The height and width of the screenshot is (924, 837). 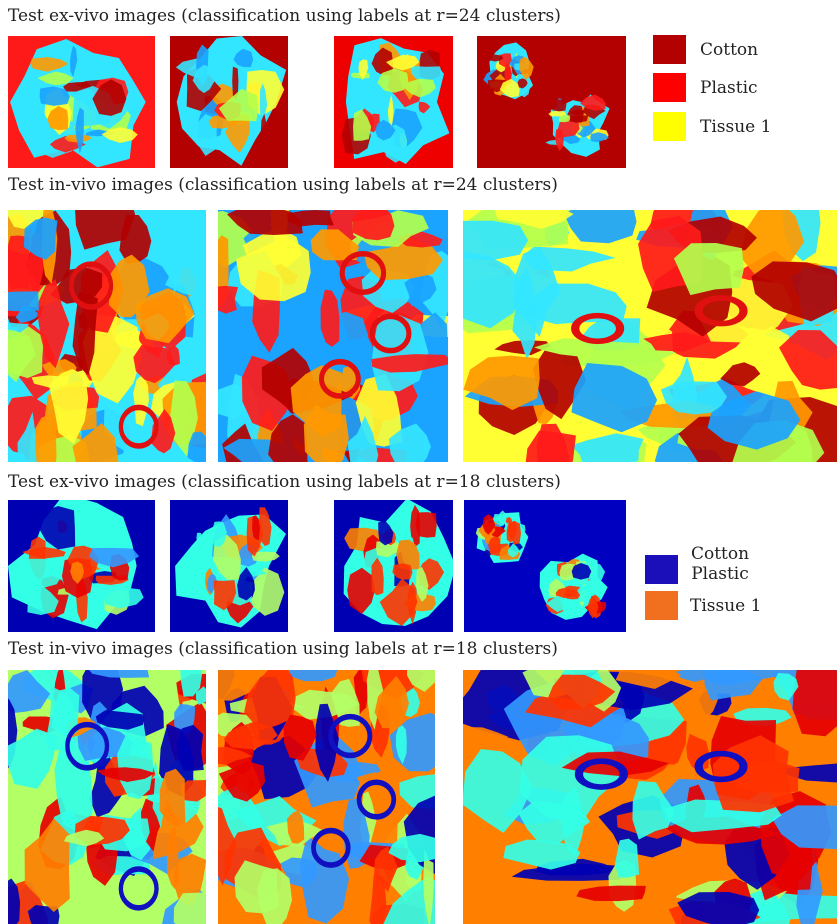 What do you see at coordinates (729, 49) in the screenshot?
I see `legend-label-cotton: Cotton` at bounding box center [729, 49].